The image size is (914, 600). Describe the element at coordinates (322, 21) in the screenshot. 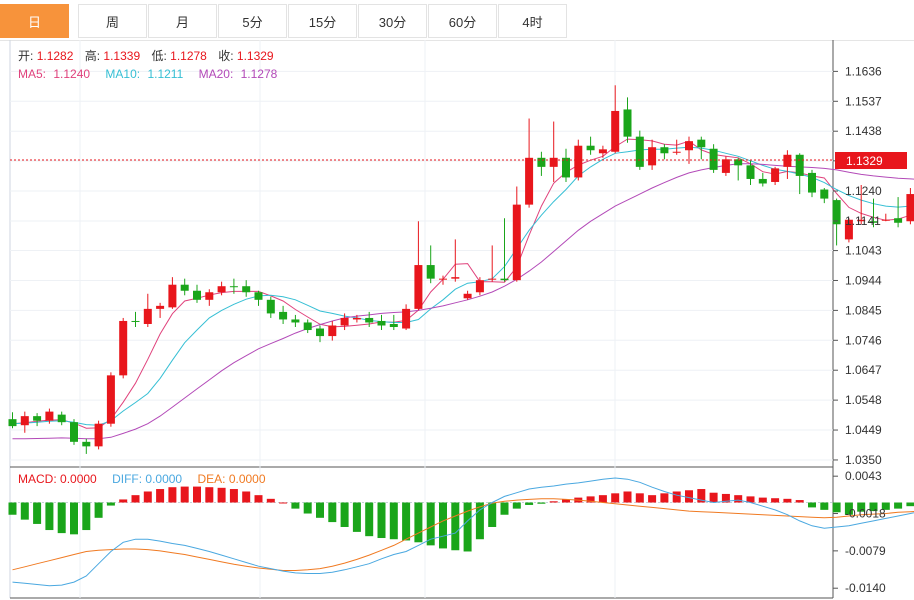

I see `tab-15min: 15分` at that location.